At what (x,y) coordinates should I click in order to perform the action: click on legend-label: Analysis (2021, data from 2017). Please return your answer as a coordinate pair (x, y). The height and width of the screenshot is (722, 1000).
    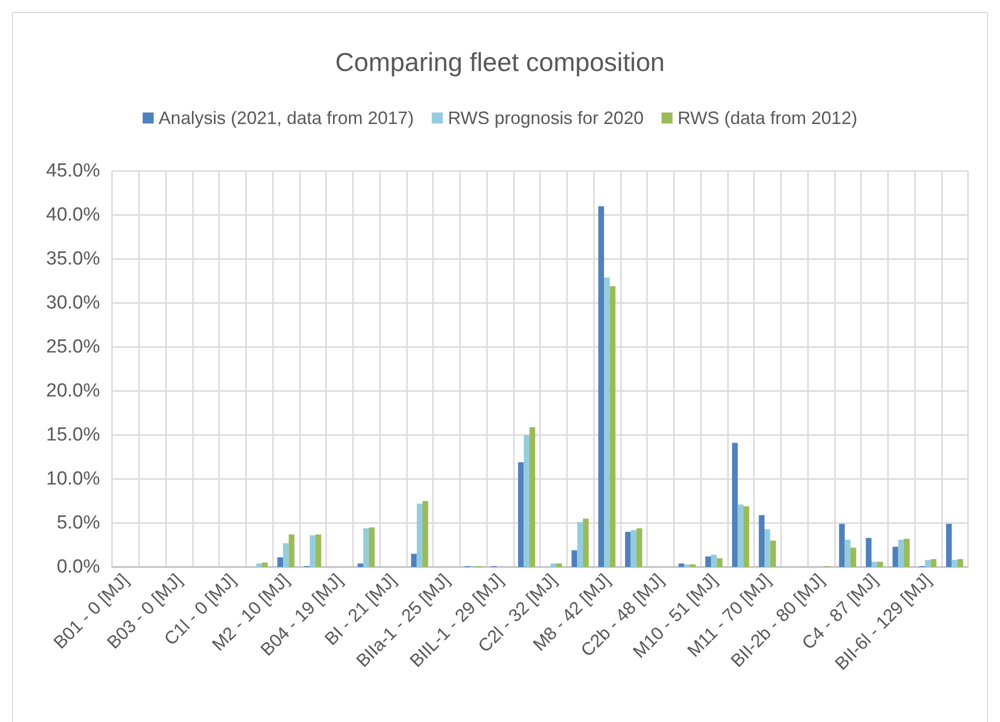
    Looking at the image, I should click on (286, 118).